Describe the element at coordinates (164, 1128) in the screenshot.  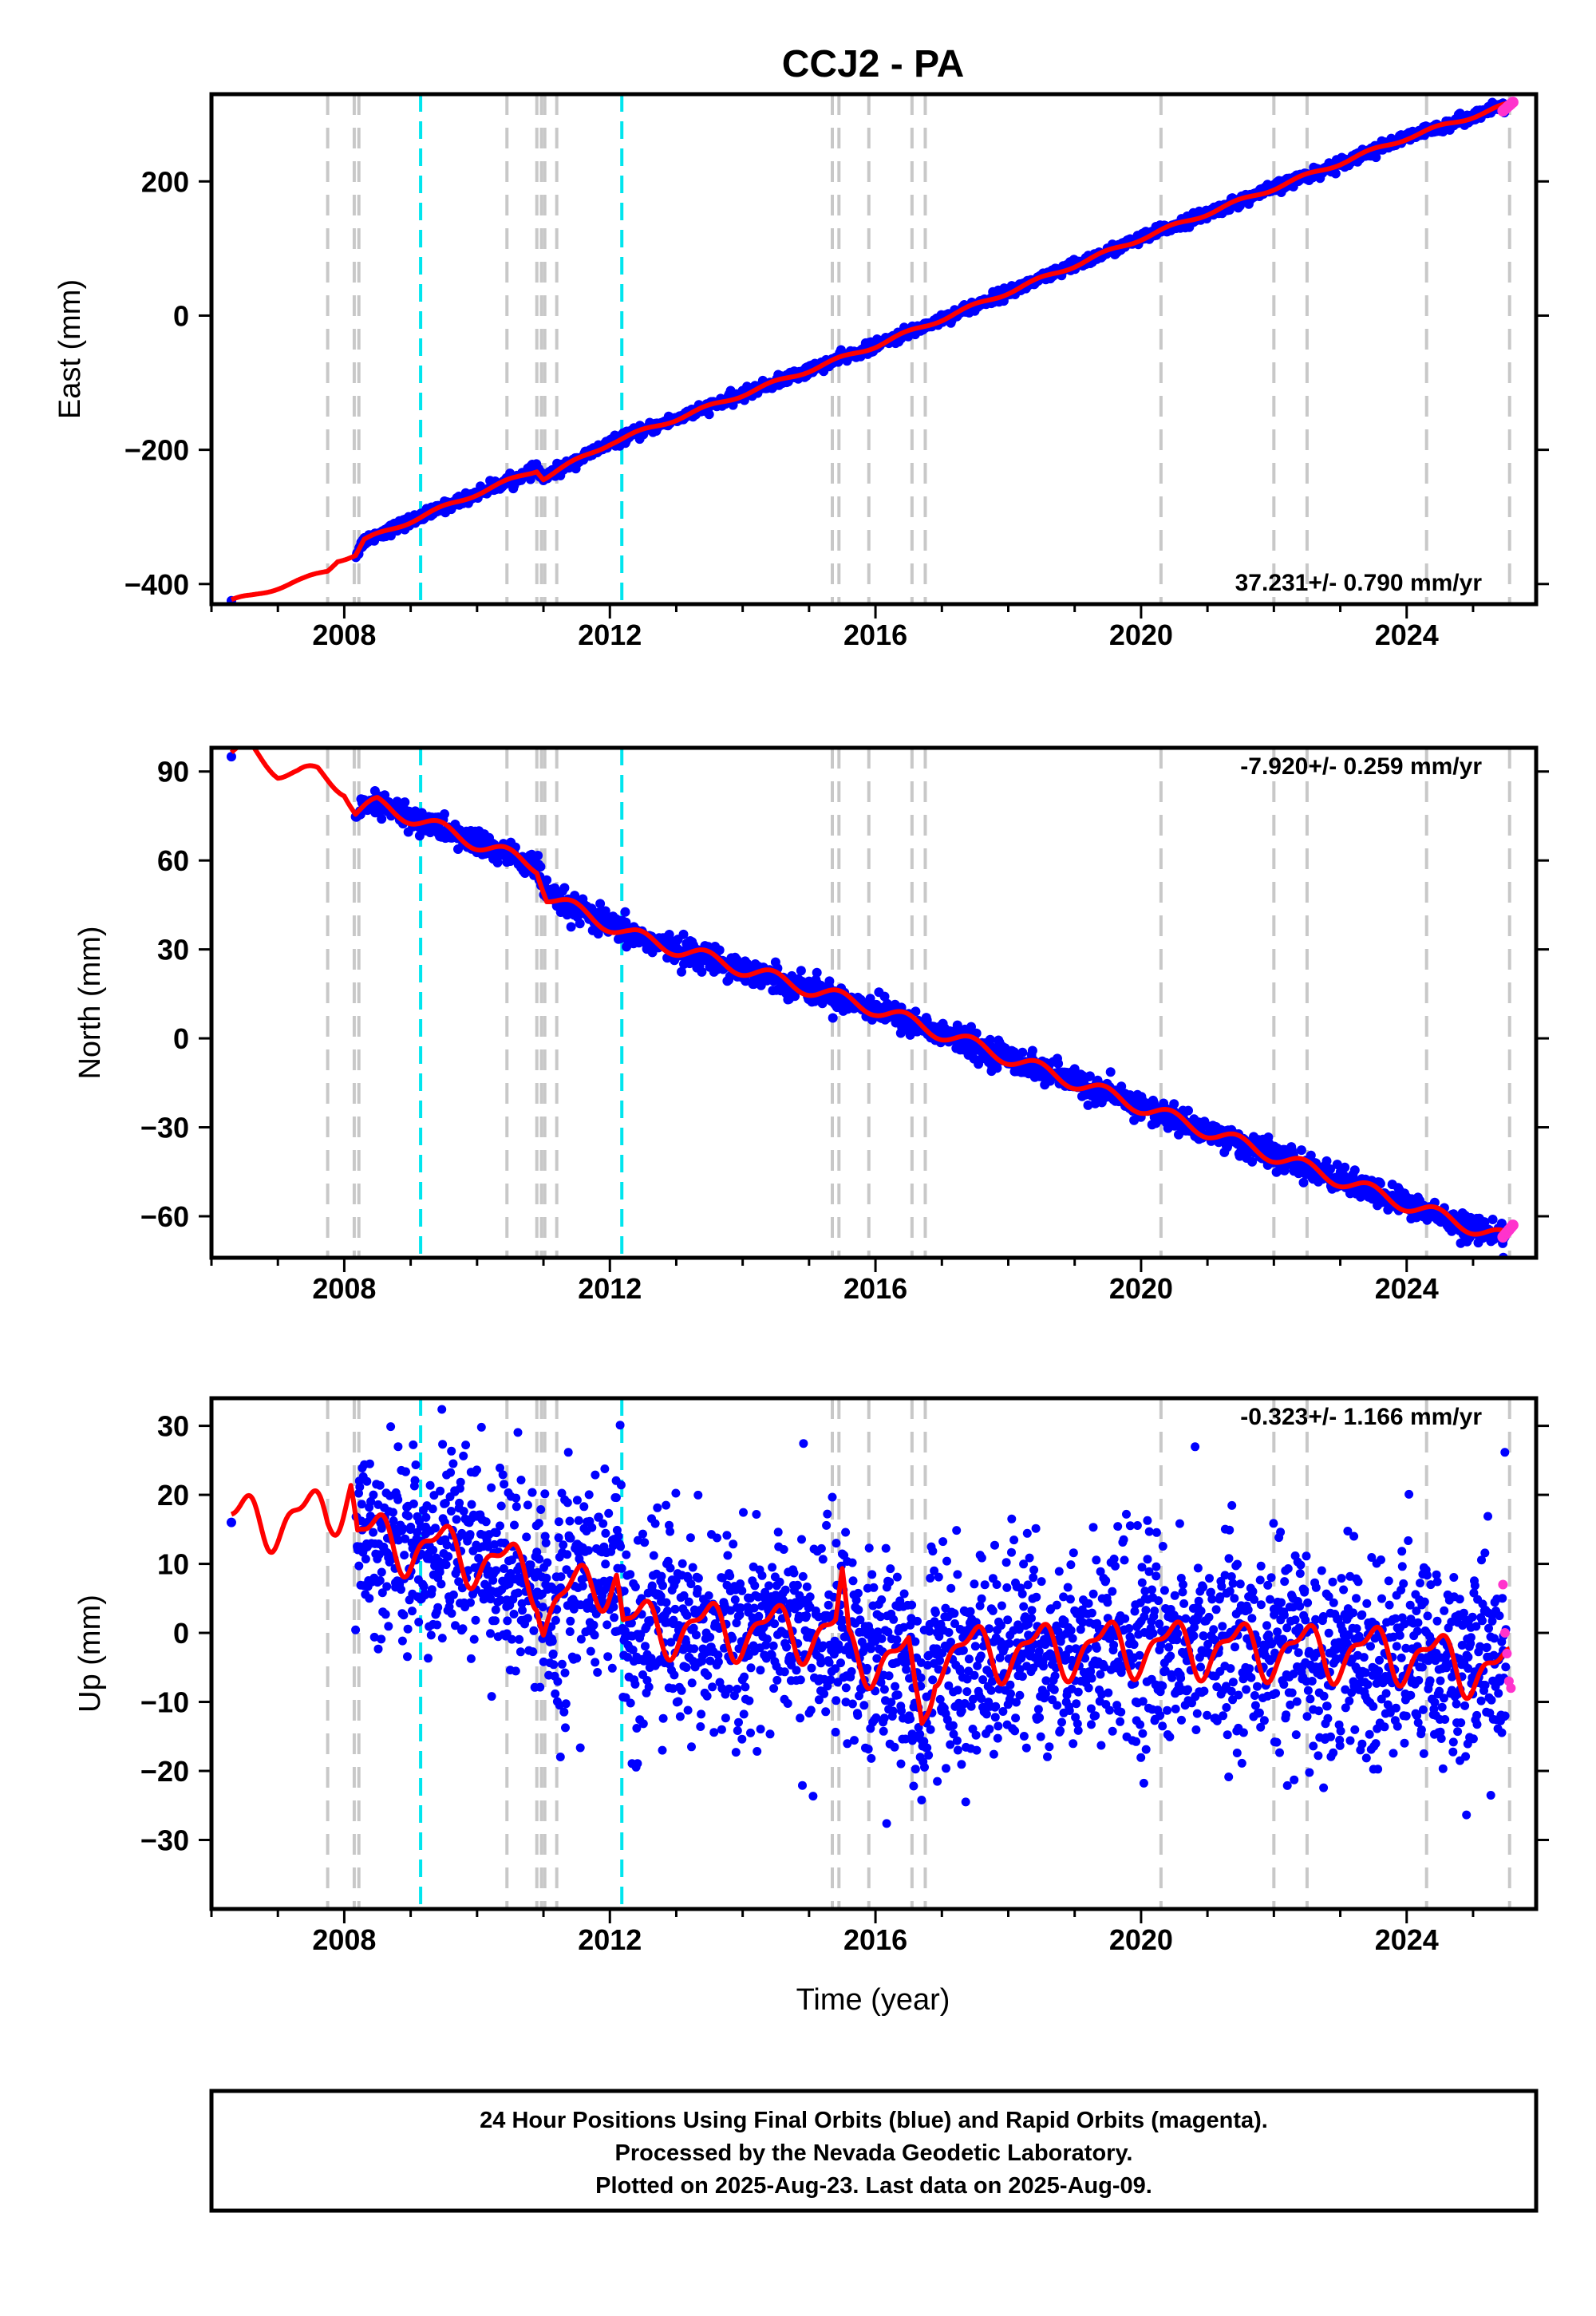
I see `y-tick-label: −30` at that location.